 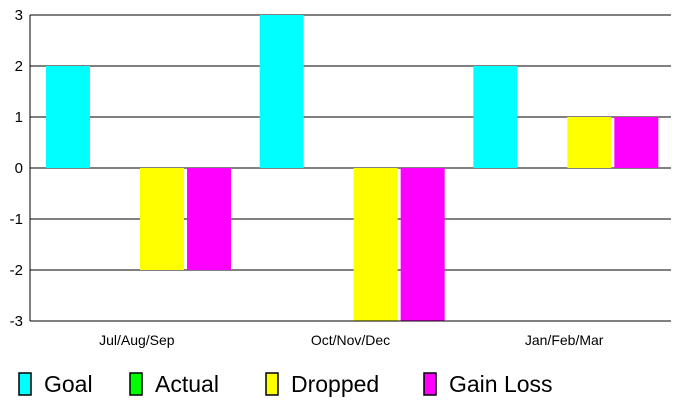 What do you see at coordinates (19, 66) in the screenshot?
I see `y-tick-label: 2` at bounding box center [19, 66].